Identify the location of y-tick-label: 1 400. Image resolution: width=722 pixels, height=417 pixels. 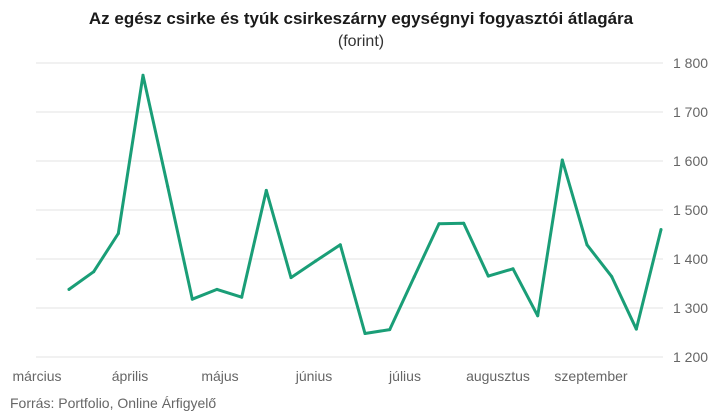
(690, 259).